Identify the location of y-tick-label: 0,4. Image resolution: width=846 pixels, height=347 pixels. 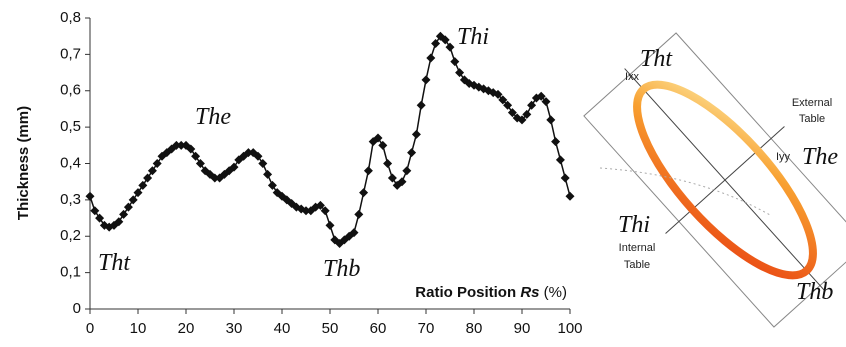
(70, 162).